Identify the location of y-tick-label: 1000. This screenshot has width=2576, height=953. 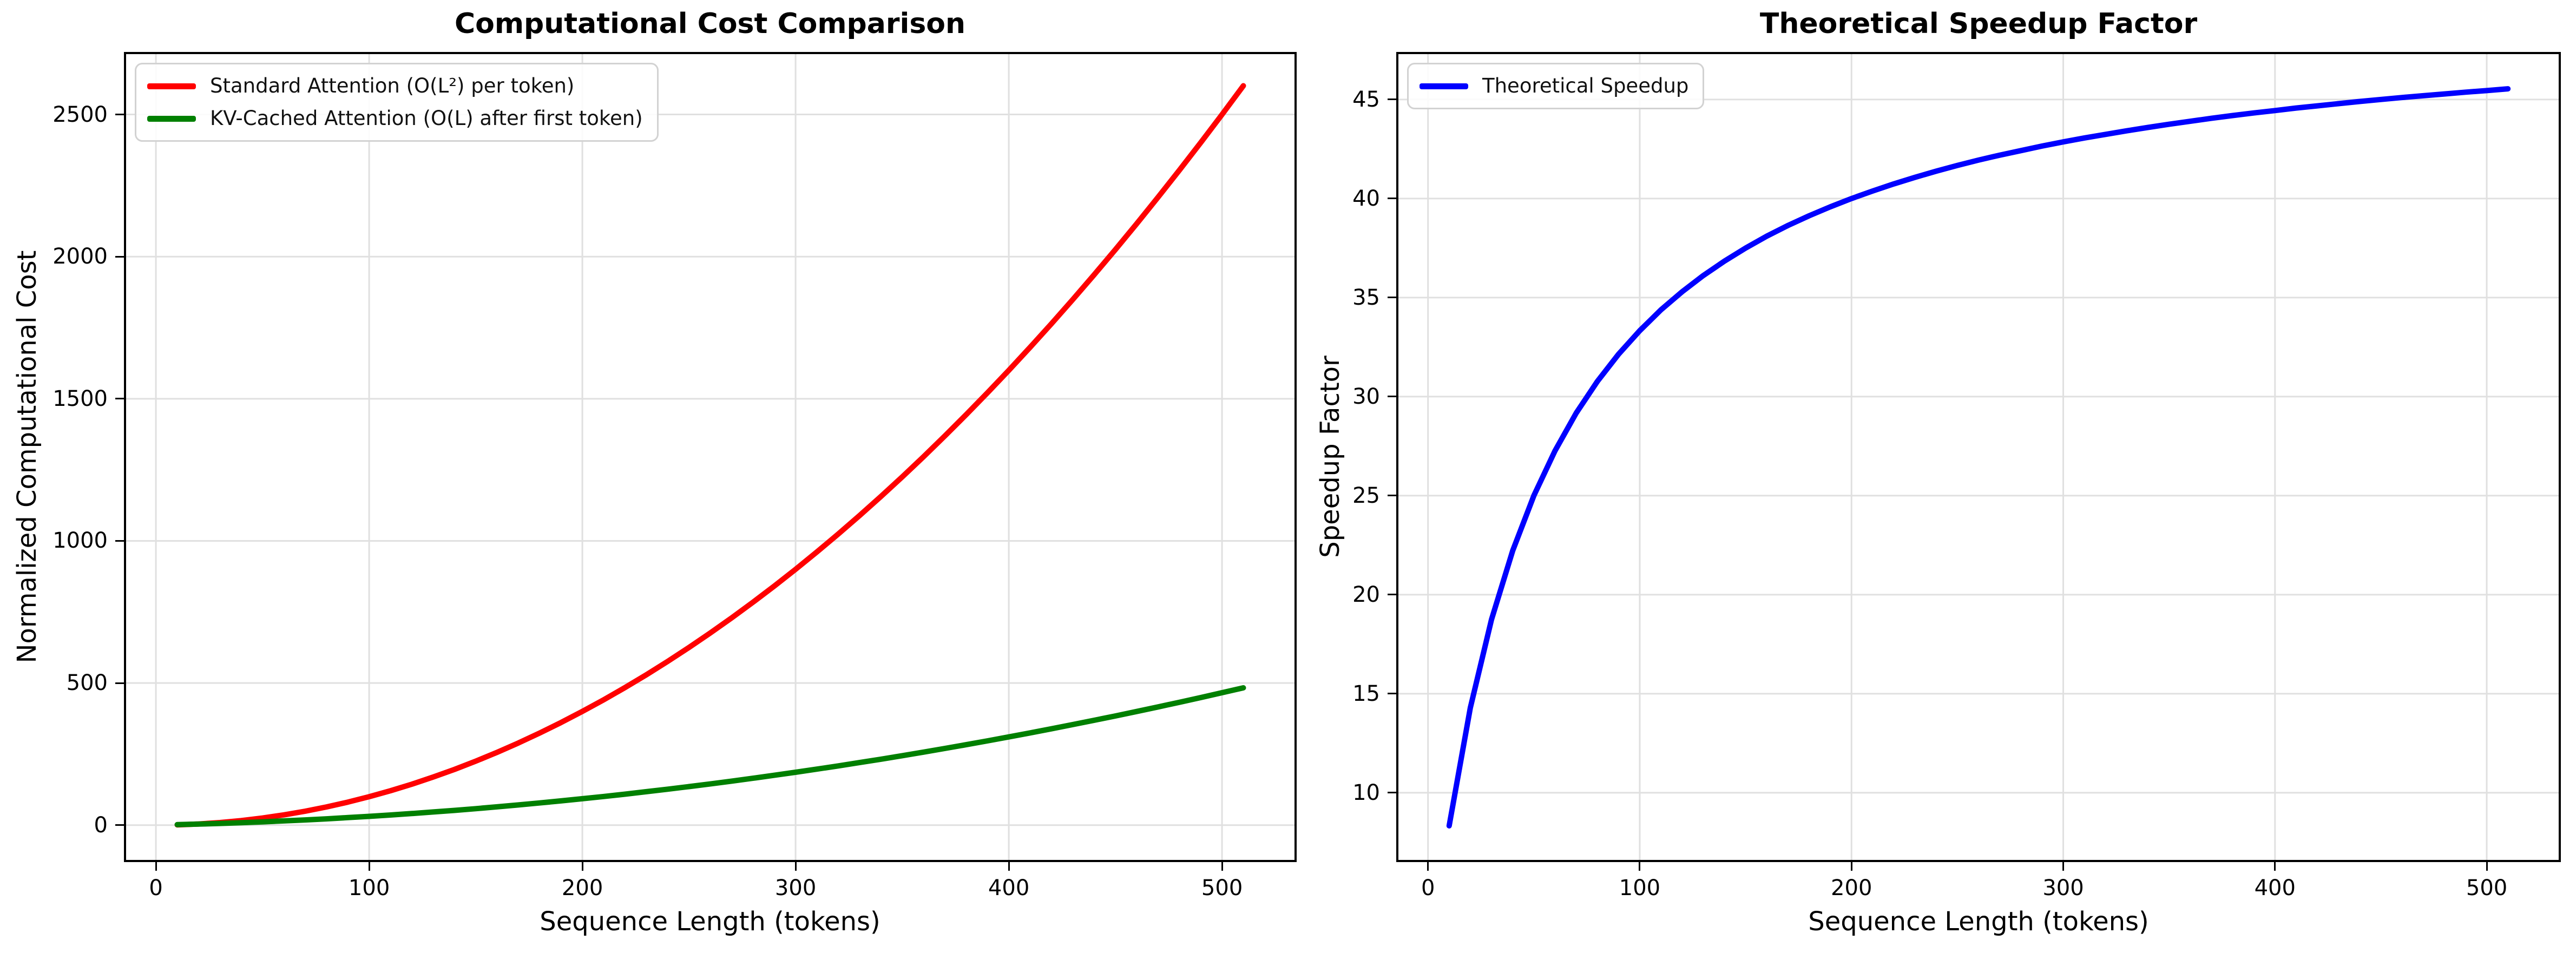
(80, 541).